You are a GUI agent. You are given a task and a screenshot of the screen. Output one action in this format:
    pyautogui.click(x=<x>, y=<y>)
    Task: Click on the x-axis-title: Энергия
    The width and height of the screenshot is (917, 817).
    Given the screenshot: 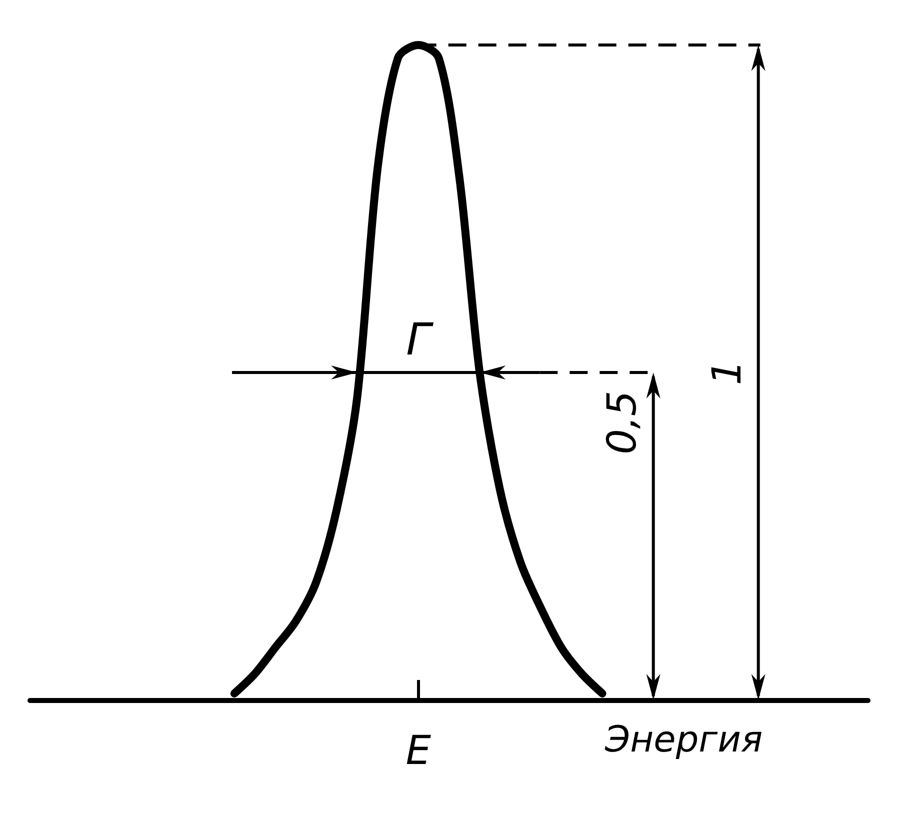 What is the action you would take?
    pyautogui.click(x=683, y=740)
    